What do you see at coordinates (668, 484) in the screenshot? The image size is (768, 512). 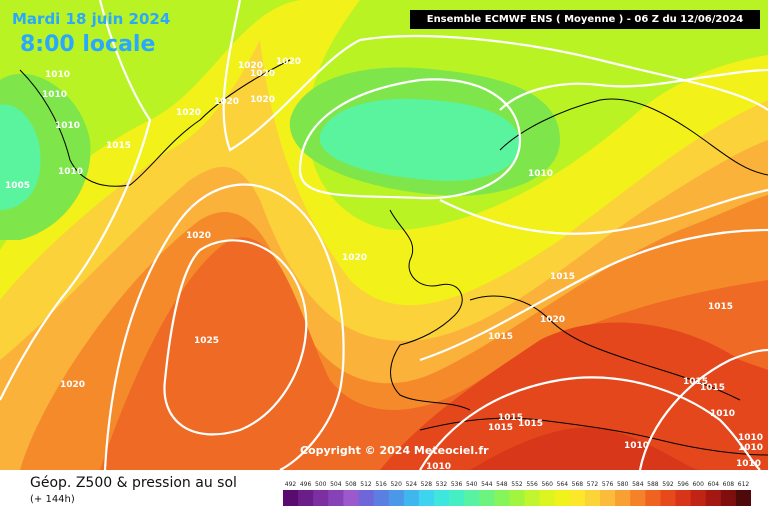 I see `scale-value-label: 592` at bounding box center [668, 484].